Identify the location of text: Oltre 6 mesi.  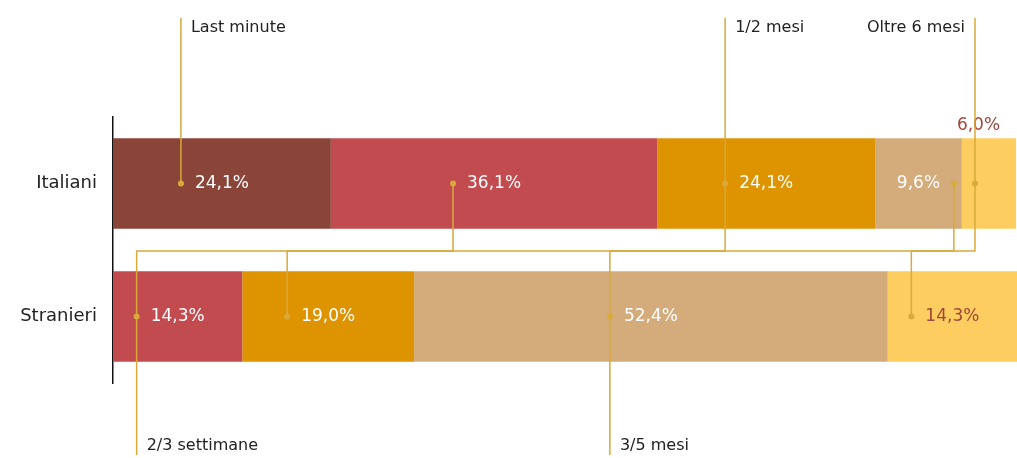
(916, 27).